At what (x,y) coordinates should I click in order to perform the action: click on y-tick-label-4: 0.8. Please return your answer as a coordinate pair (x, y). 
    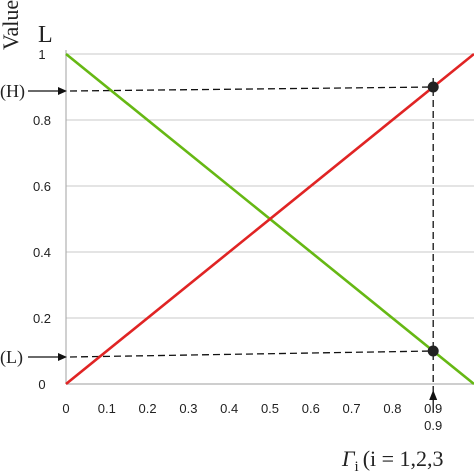
    Looking at the image, I should click on (42, 120).